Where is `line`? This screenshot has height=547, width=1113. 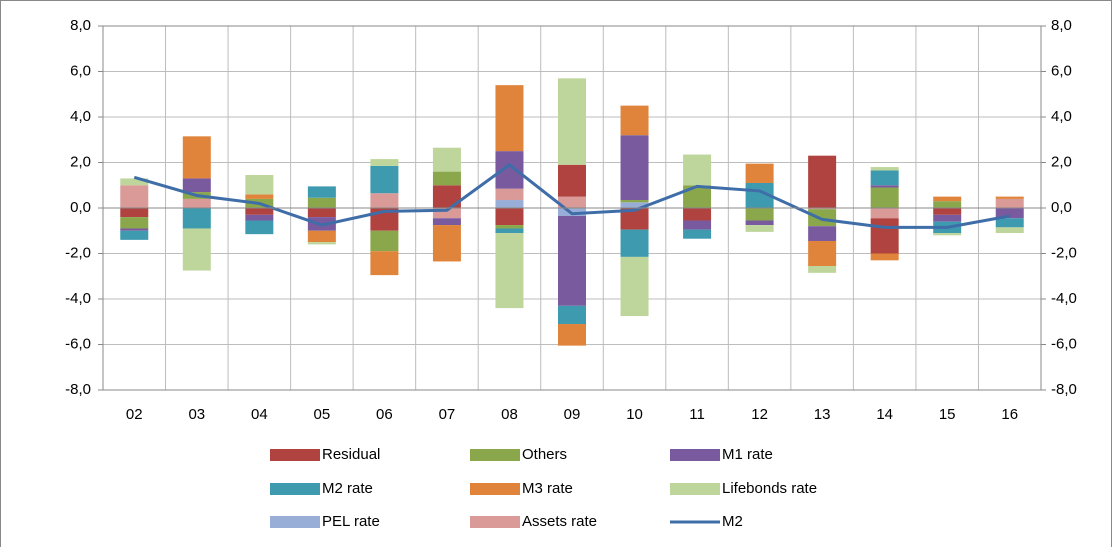
line is located at coordinates (571, 195).